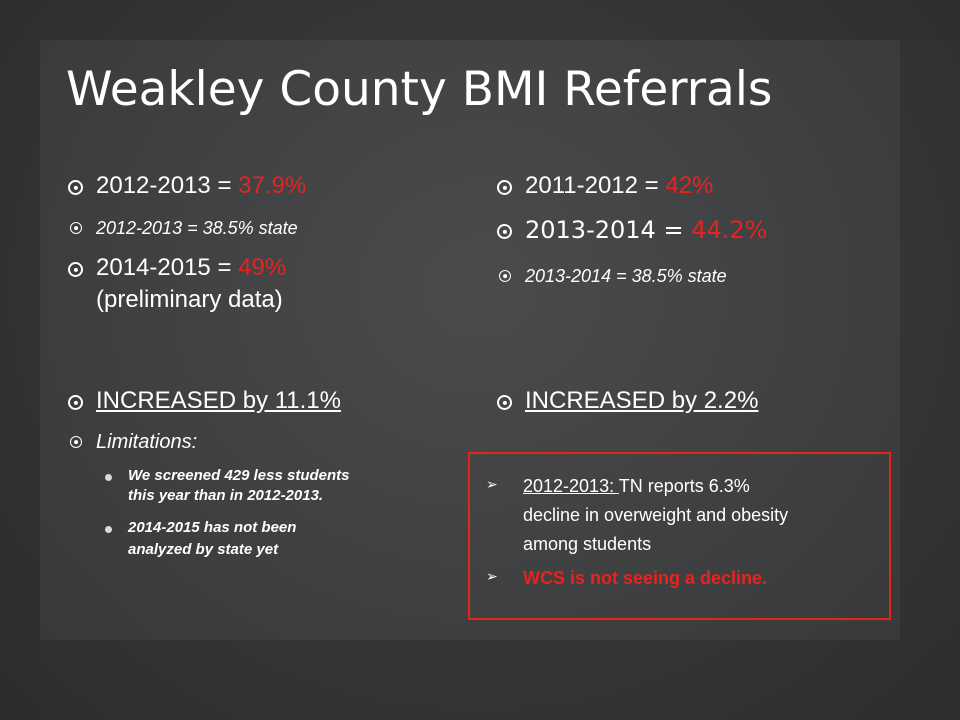  What do you see at coordinates (930, 380) in the screenshot?
I see `background-band-right` at bounding box center [930, 380].